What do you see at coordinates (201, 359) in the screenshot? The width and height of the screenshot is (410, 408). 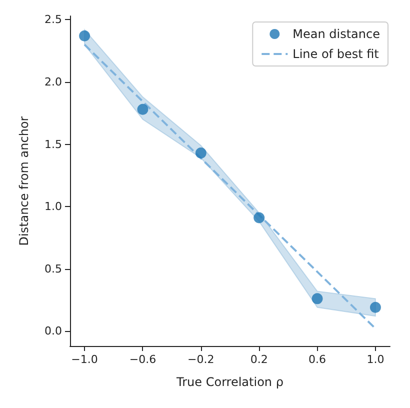 I see `x-tick-label: −0.2` at bounding box center [201, 359].